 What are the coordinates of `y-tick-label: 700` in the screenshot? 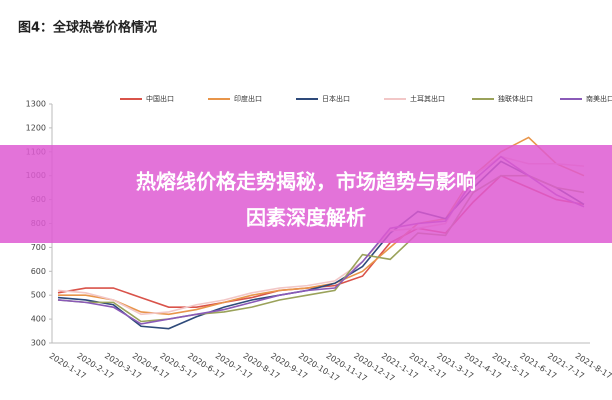 It's located at (38, 247).